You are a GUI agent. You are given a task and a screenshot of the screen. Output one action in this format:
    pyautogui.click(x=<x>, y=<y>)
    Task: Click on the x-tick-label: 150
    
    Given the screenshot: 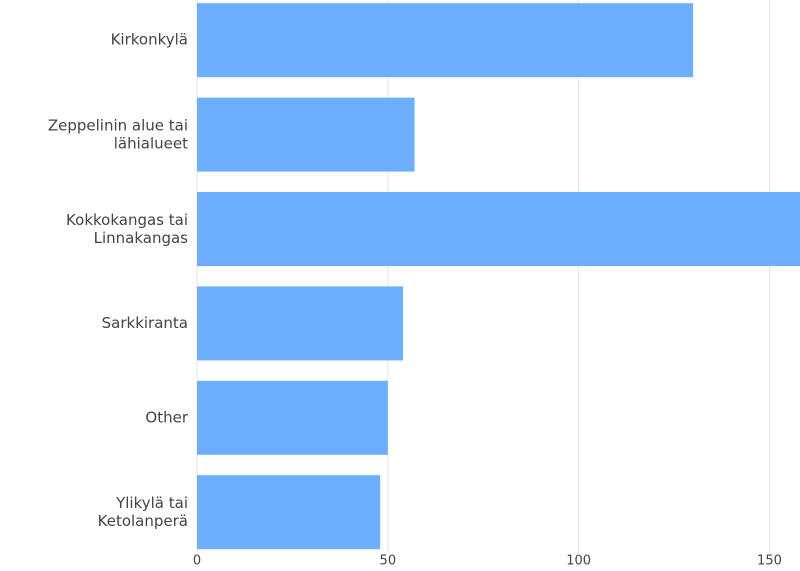 What is the action you would take?
    pyautogui.click(x=769, y=561)
    